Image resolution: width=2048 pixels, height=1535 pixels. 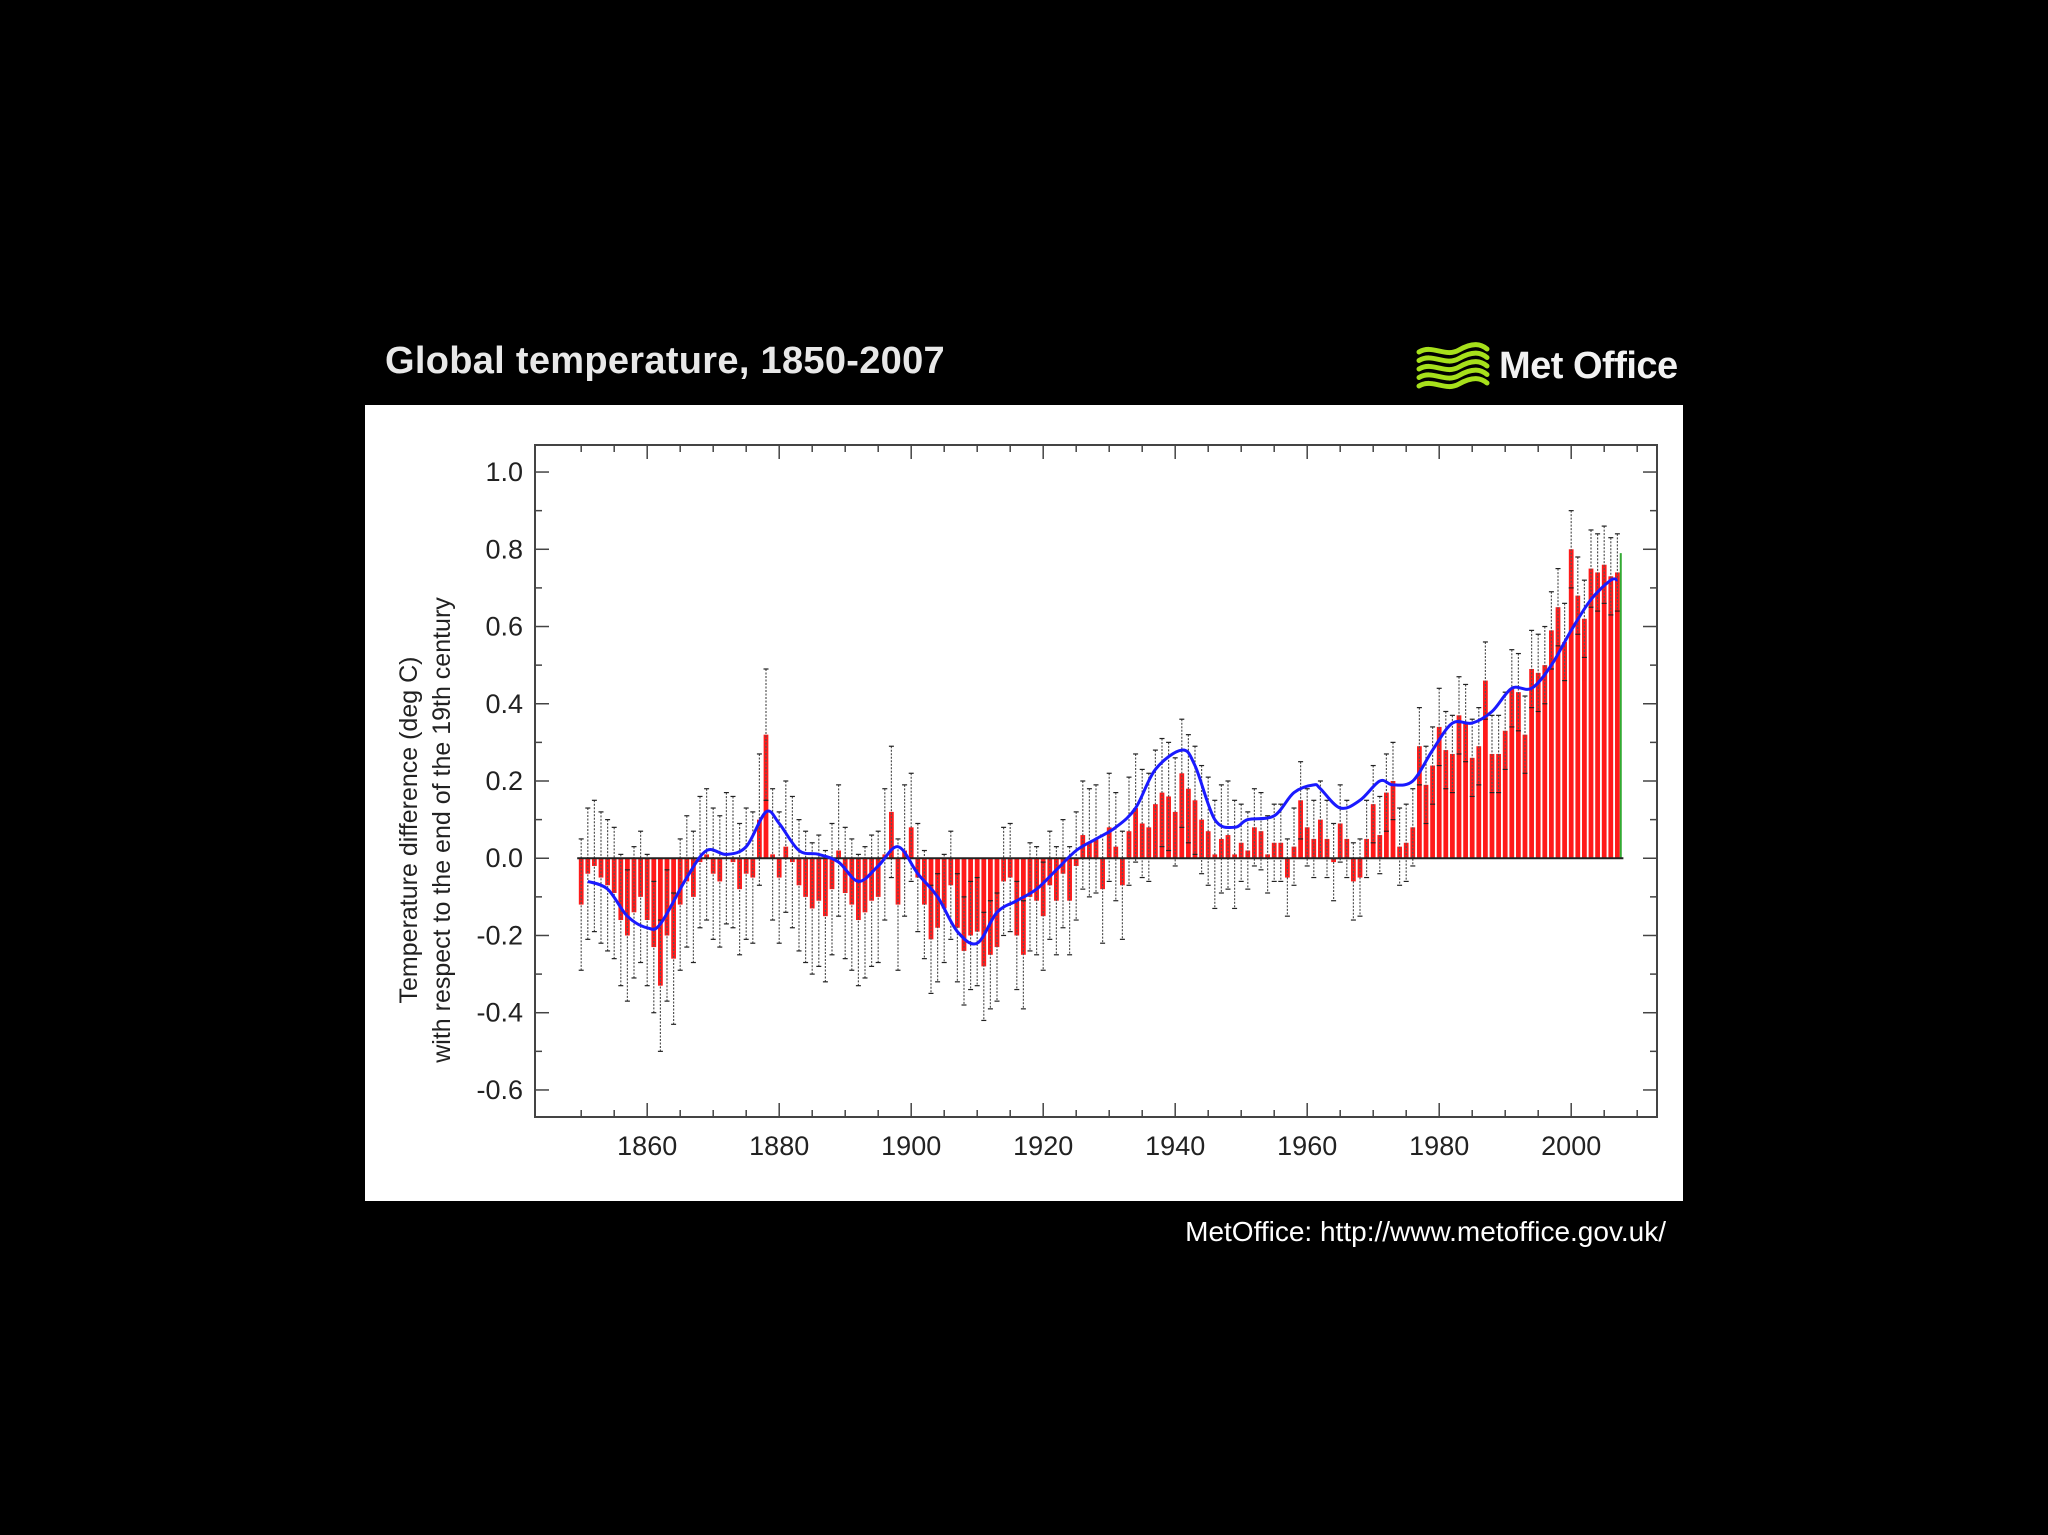 What do you see at coordinates (1439, 1146) in the screenshot?
I see `x-tick-label: 1980` at bounding box center [1439, 1146].